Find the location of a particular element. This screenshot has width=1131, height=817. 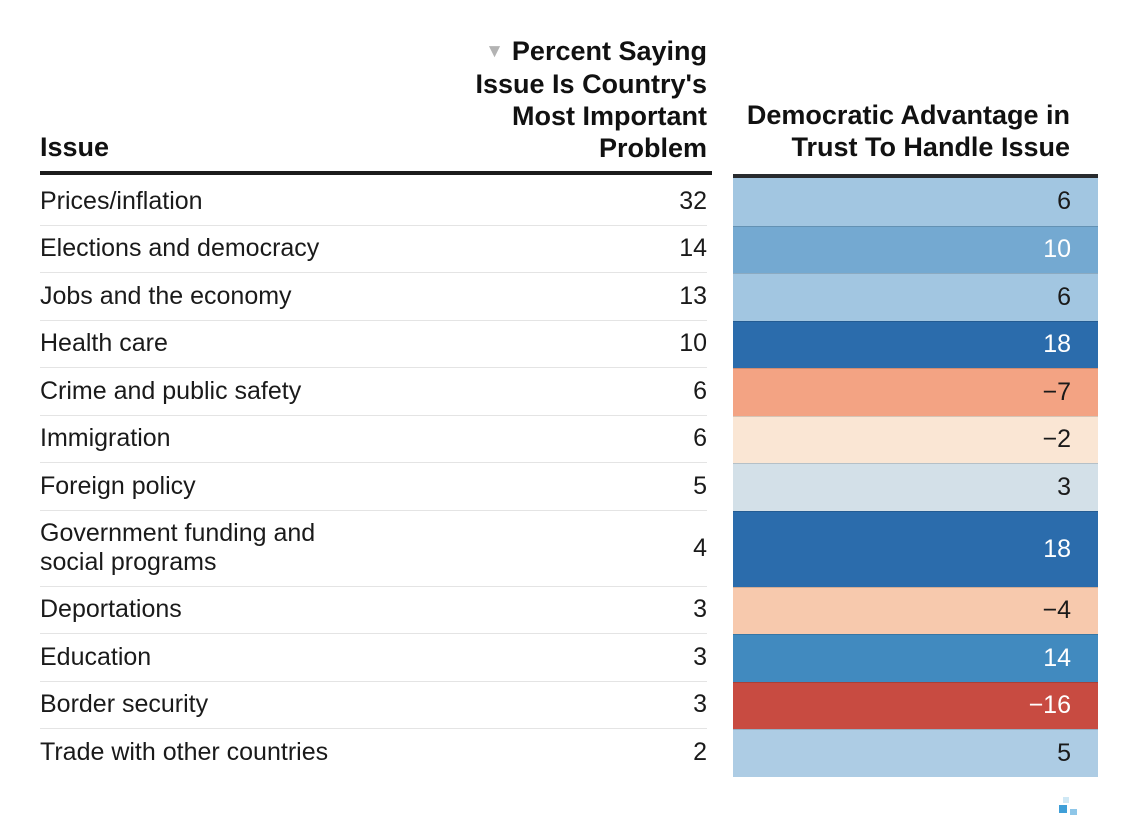

table-row: Prices/inflation 32 6 is located at coordinates (569, 202).